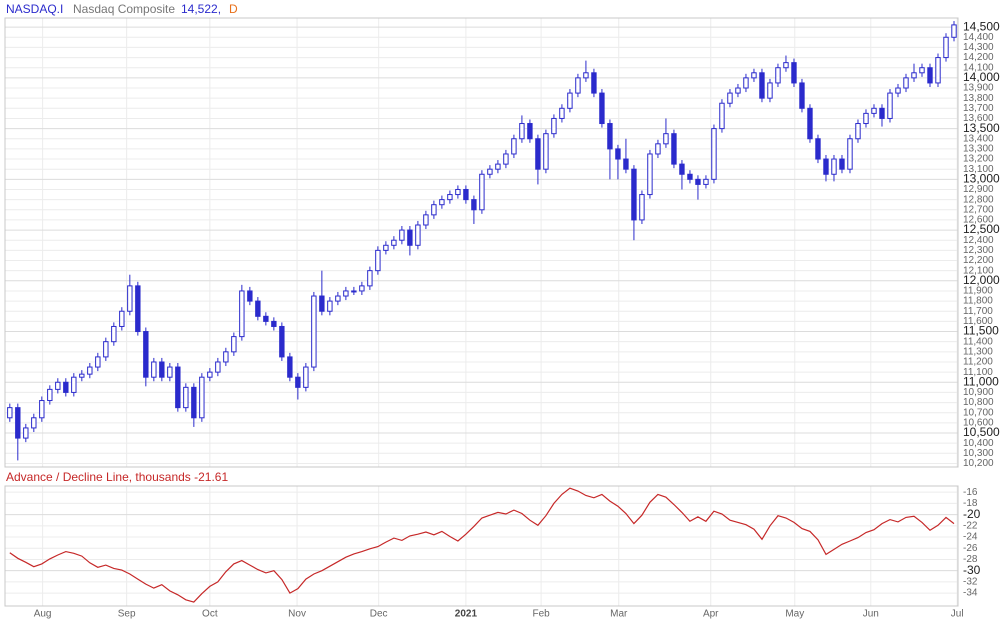 This screenshot has width=1000, height=622. What do you see at coordinates (978, 260) in the screenshot?
I see `y-tick-label: 12,200` at bounding box center [978, 260].